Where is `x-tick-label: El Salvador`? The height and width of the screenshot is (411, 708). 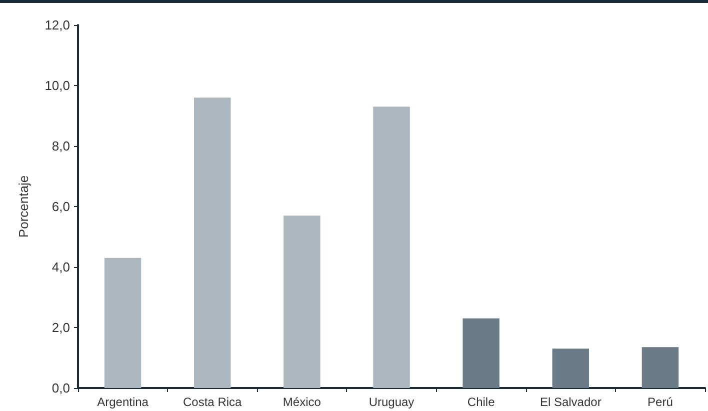 x-tick-label: El Salvador is located at coordinates (571, 402).